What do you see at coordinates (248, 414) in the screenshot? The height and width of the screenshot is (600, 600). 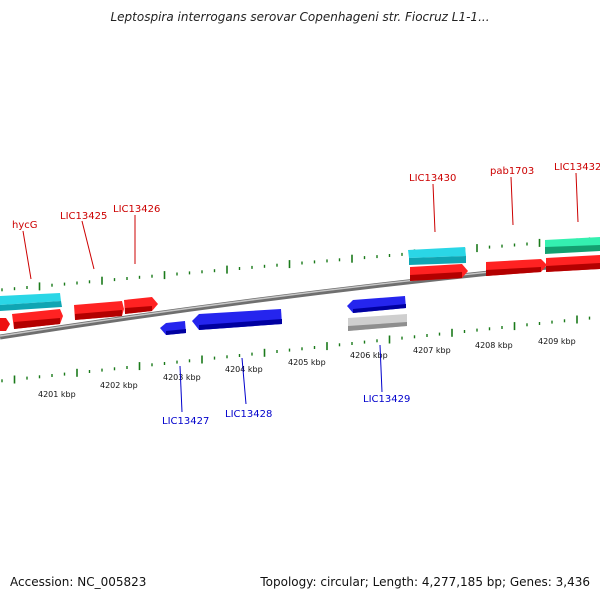 I see `gene-label-lic13428: LIC13428` at bounding box center [248, 414].